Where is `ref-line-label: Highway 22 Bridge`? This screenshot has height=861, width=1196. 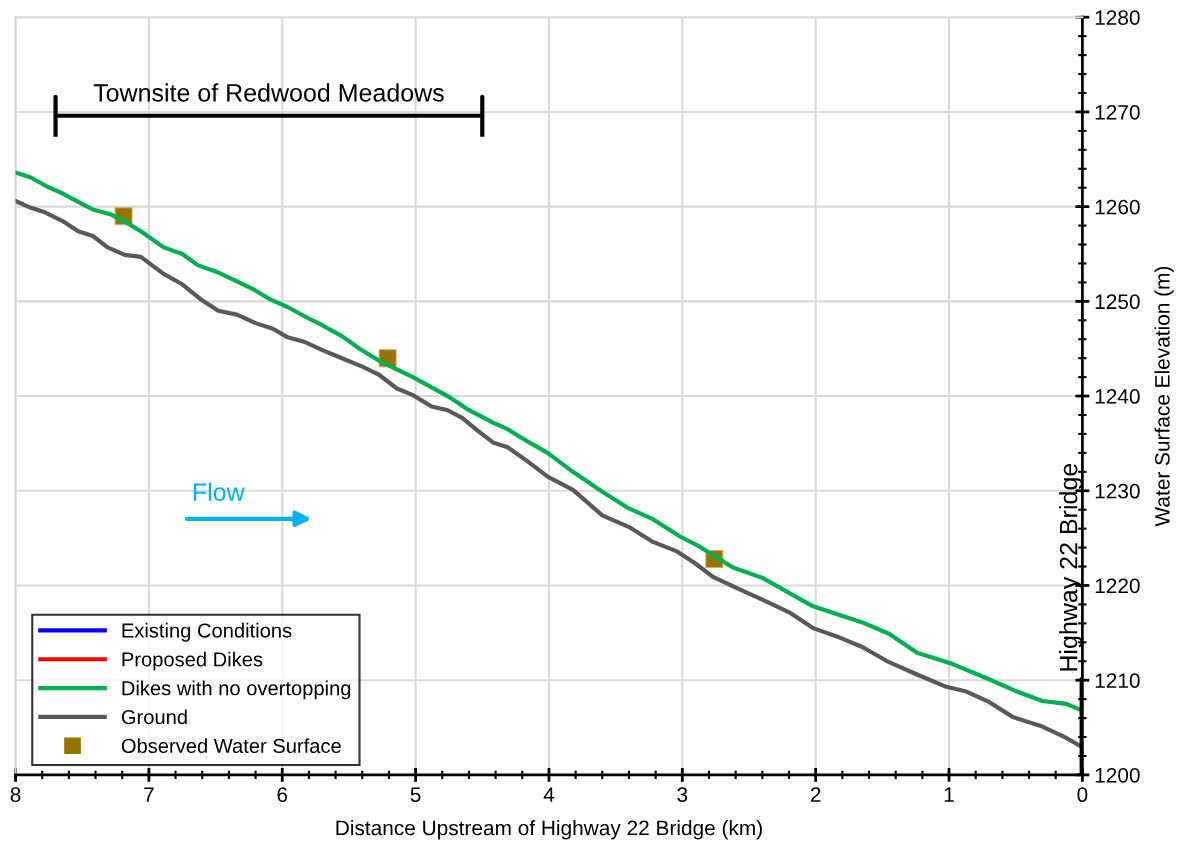
ref-line-label: Highway 22 Bridge is located at coordinates (1071, 567).